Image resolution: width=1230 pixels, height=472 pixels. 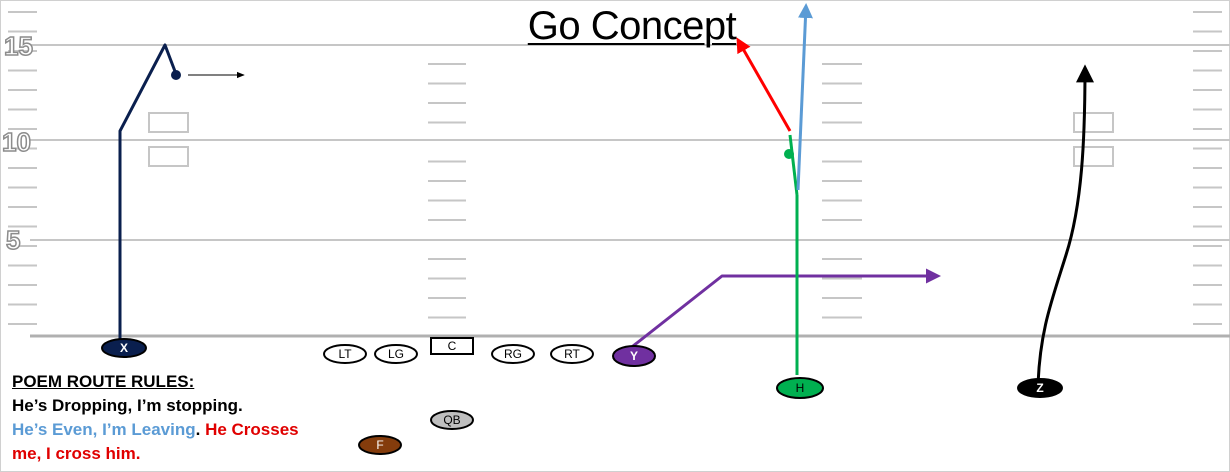 I want to click on player-lt: LT, so click(x=345, y=354).